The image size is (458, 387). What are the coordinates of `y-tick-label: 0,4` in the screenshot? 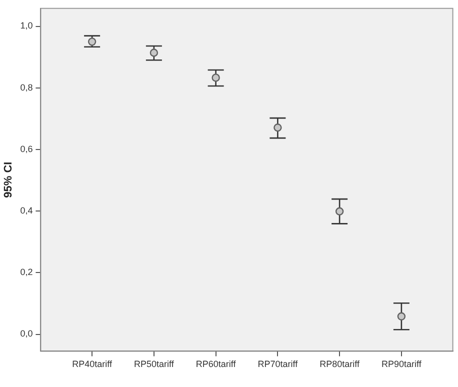 It's located at (26, 211).